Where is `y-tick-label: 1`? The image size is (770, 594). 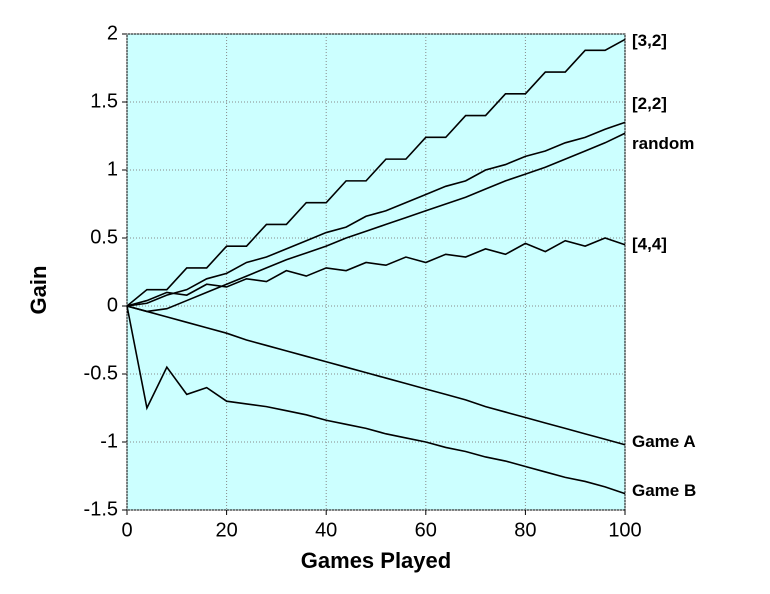
y-tick-label: 1 is located at coordinates (112, 169).